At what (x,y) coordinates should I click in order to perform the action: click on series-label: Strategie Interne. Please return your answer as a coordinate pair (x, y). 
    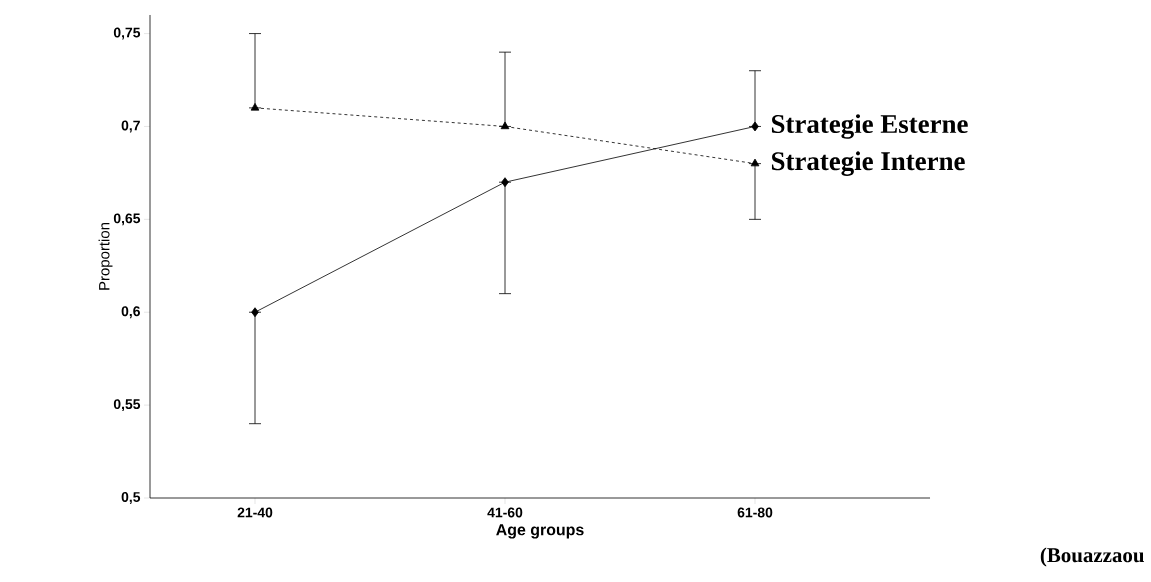
    Looking at the image, I should click on (868, 163).